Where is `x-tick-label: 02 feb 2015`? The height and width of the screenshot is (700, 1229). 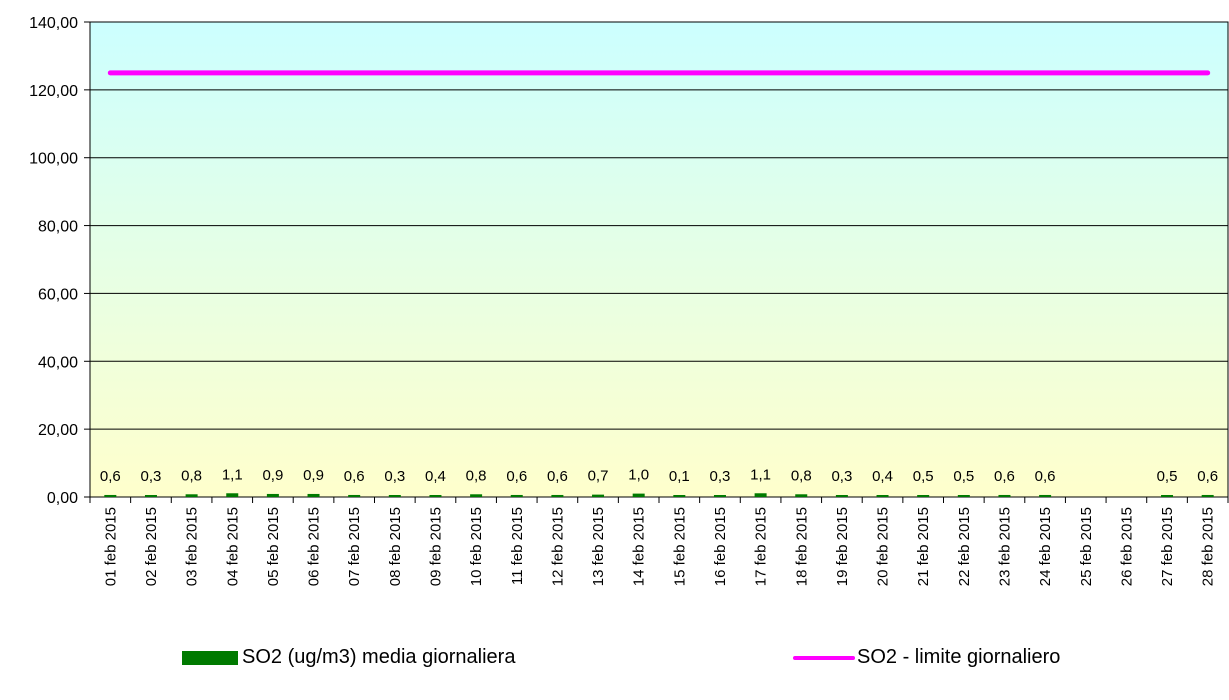 x-tick-label: 02 feb 2015 is located at coordinates (151, 546).